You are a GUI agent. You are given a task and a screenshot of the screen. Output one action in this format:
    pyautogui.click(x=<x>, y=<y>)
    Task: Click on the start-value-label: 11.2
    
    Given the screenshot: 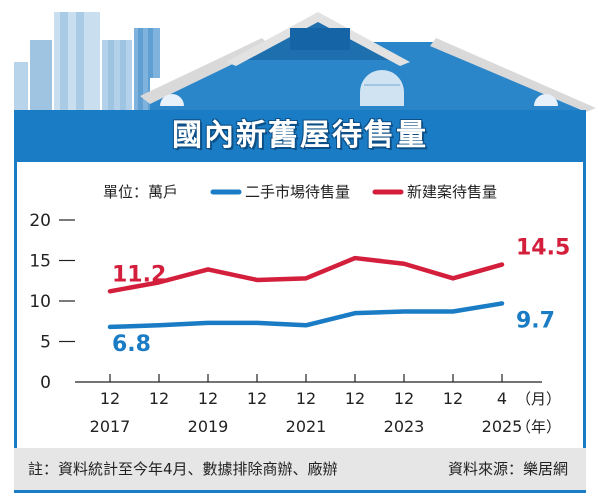 What is the action you would take?
    pyautogui.click(x=139, y=274)
    